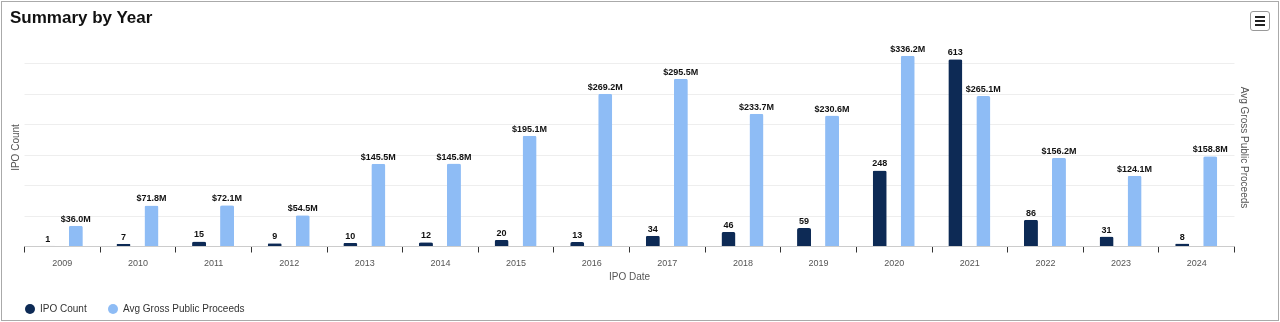 The height and width of the screenshot is (322, 1280). What do you see at coordinates (728, 224) in the screenshot?
I see `data-label: 46` at bounding box center [728, 224].